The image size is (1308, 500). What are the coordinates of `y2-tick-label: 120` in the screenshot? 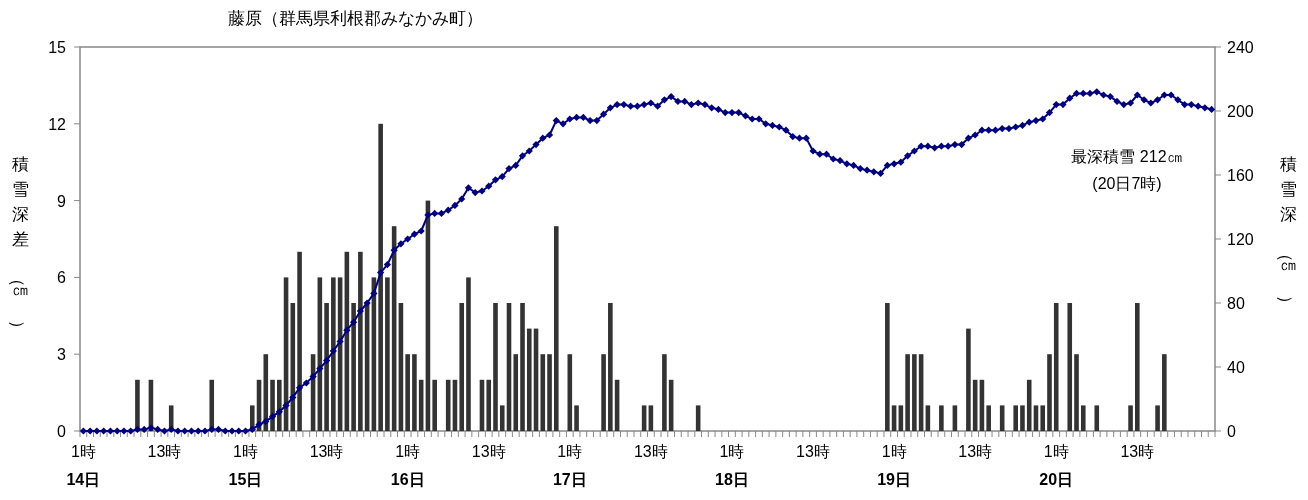 It's located at (1240, 239).